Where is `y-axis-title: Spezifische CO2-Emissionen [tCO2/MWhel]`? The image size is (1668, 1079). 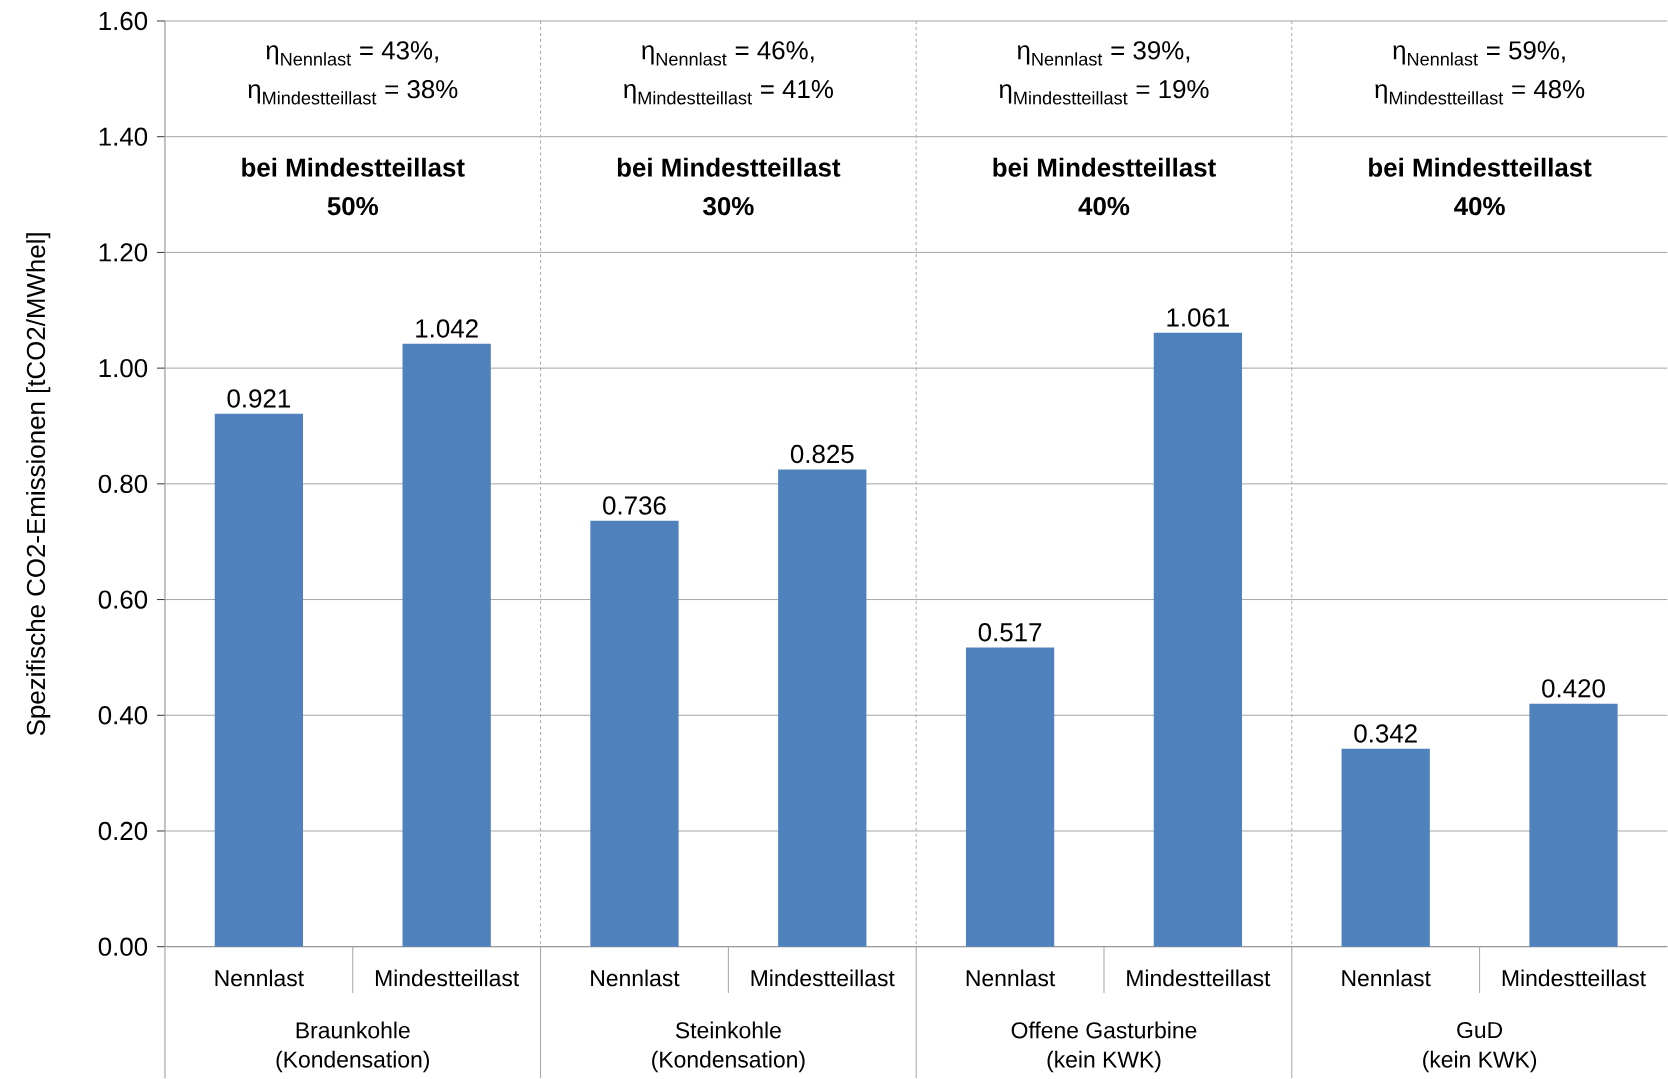 y-axis-title: Spezifische CO2-Emissionen [tCO2/MWhel] is located at coordinates (38, 484).